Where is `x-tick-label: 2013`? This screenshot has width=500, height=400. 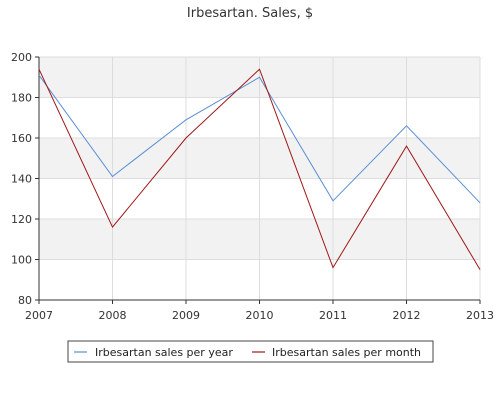
x-tick-label: 2013 is located at coordinates (480, 315).